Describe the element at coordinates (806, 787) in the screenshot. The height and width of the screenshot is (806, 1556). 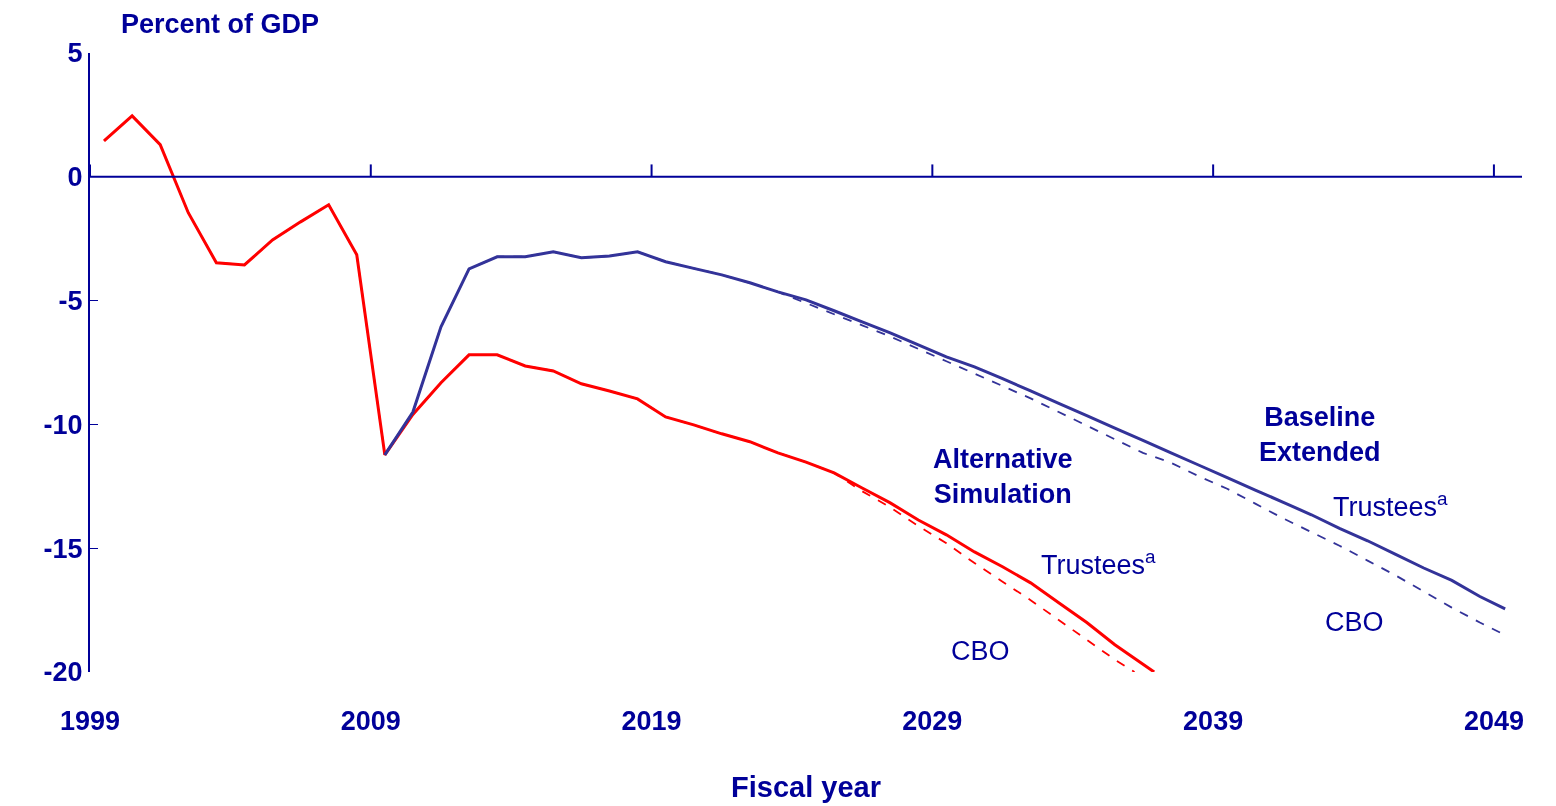
I see `x-axis-title: Fiscal year` at that location.